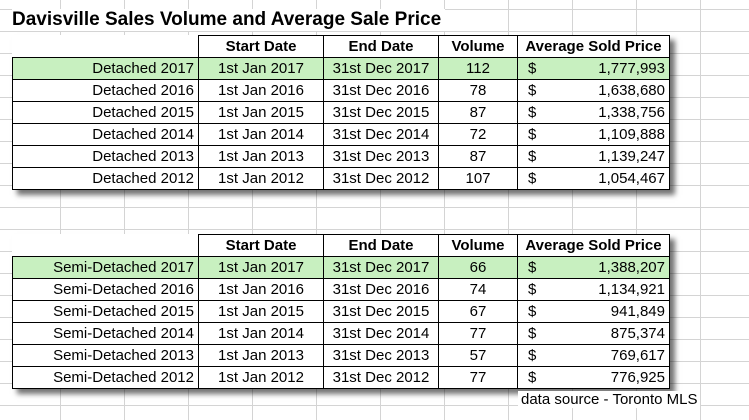  What do you see at coordinates (631, 112) in the screenshot?
I see `price-value: 1,338,756` at bounding box center [631, 112].